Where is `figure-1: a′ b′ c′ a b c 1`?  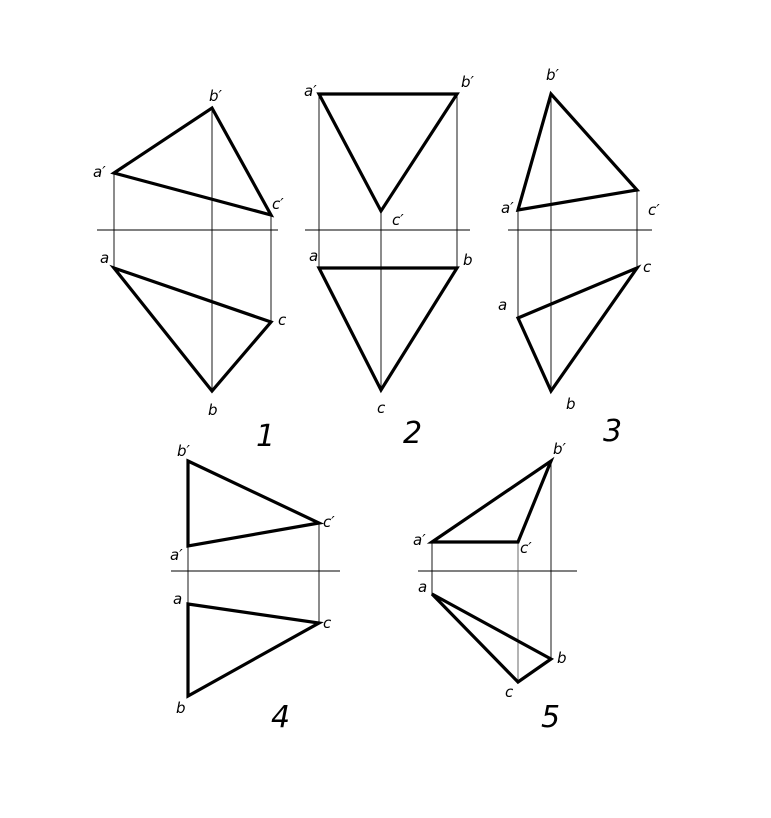
figure-1: a′ b′ c′ a b c 1 is located at coordinates (190, 270).